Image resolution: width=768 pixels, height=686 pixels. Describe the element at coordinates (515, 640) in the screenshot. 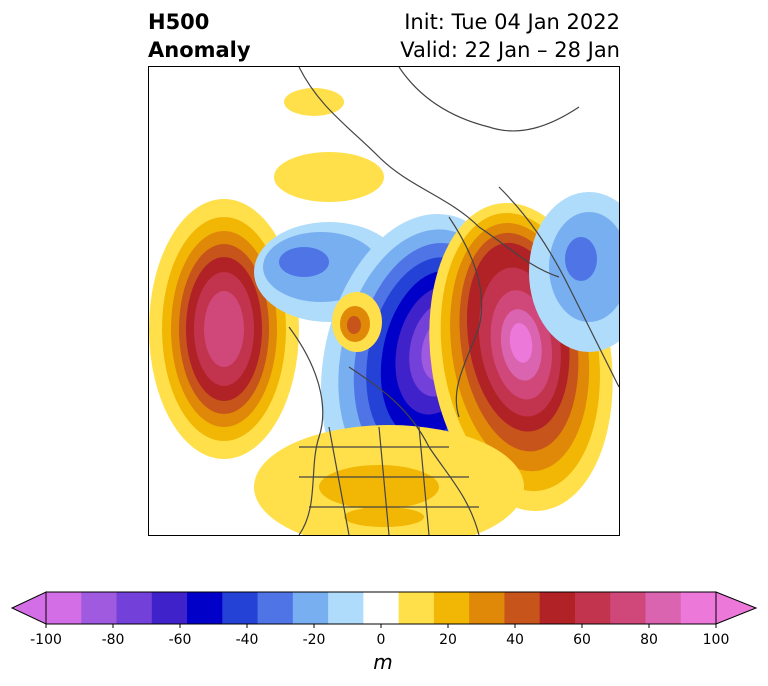

I see `colorbar-tick-label: 40` at that location.